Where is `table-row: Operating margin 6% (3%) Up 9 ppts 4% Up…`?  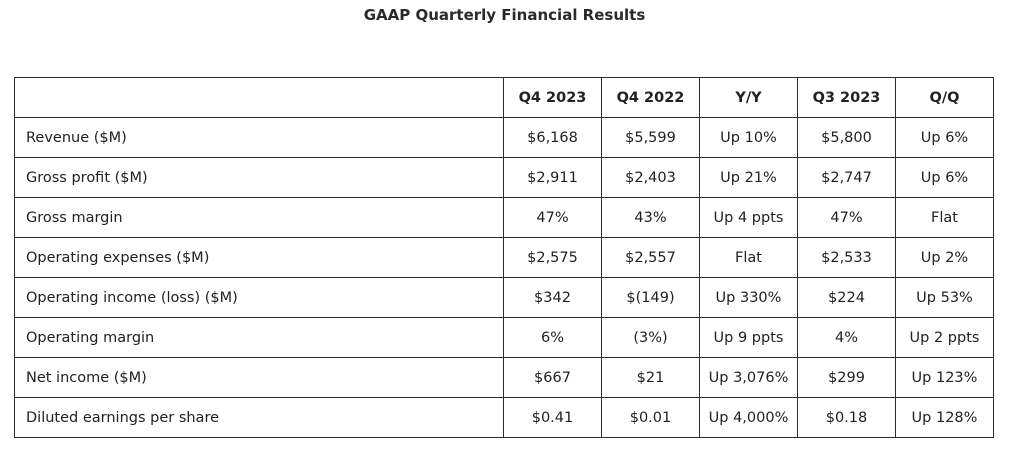
table-row: Operating margin 6% (3%) Up 9 ppts 4% Up… is located at coordinates (504, 337).